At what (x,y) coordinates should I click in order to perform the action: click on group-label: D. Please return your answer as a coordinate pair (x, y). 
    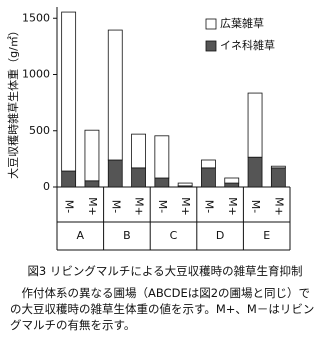
    Looking at the image, I should click on (220, 235).